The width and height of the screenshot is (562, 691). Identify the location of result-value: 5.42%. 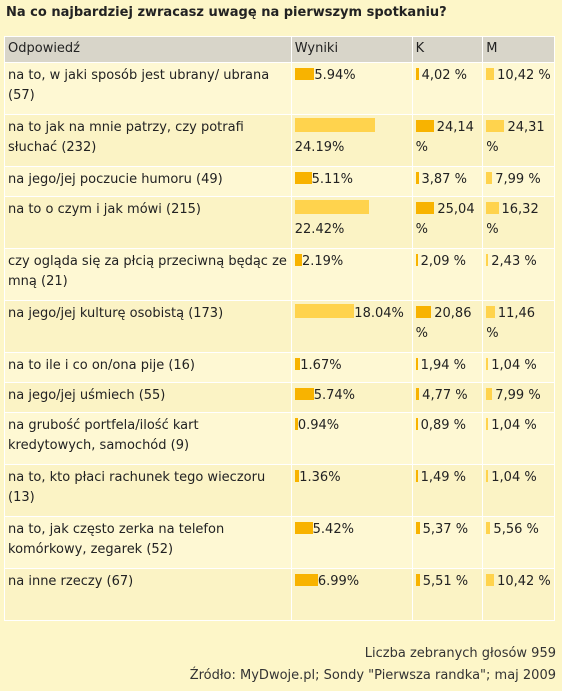
(333, 529).